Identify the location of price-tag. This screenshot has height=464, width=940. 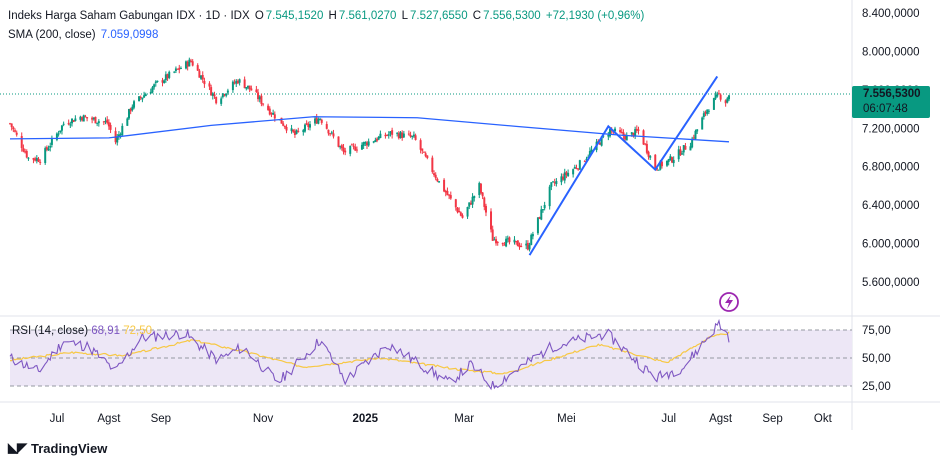
(891, 102).